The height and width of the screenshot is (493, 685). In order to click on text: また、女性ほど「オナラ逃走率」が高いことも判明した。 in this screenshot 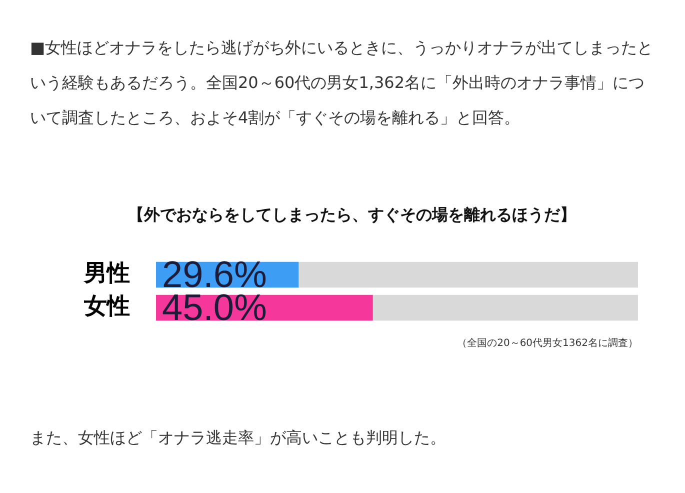, I will do `click(238, 438)`.